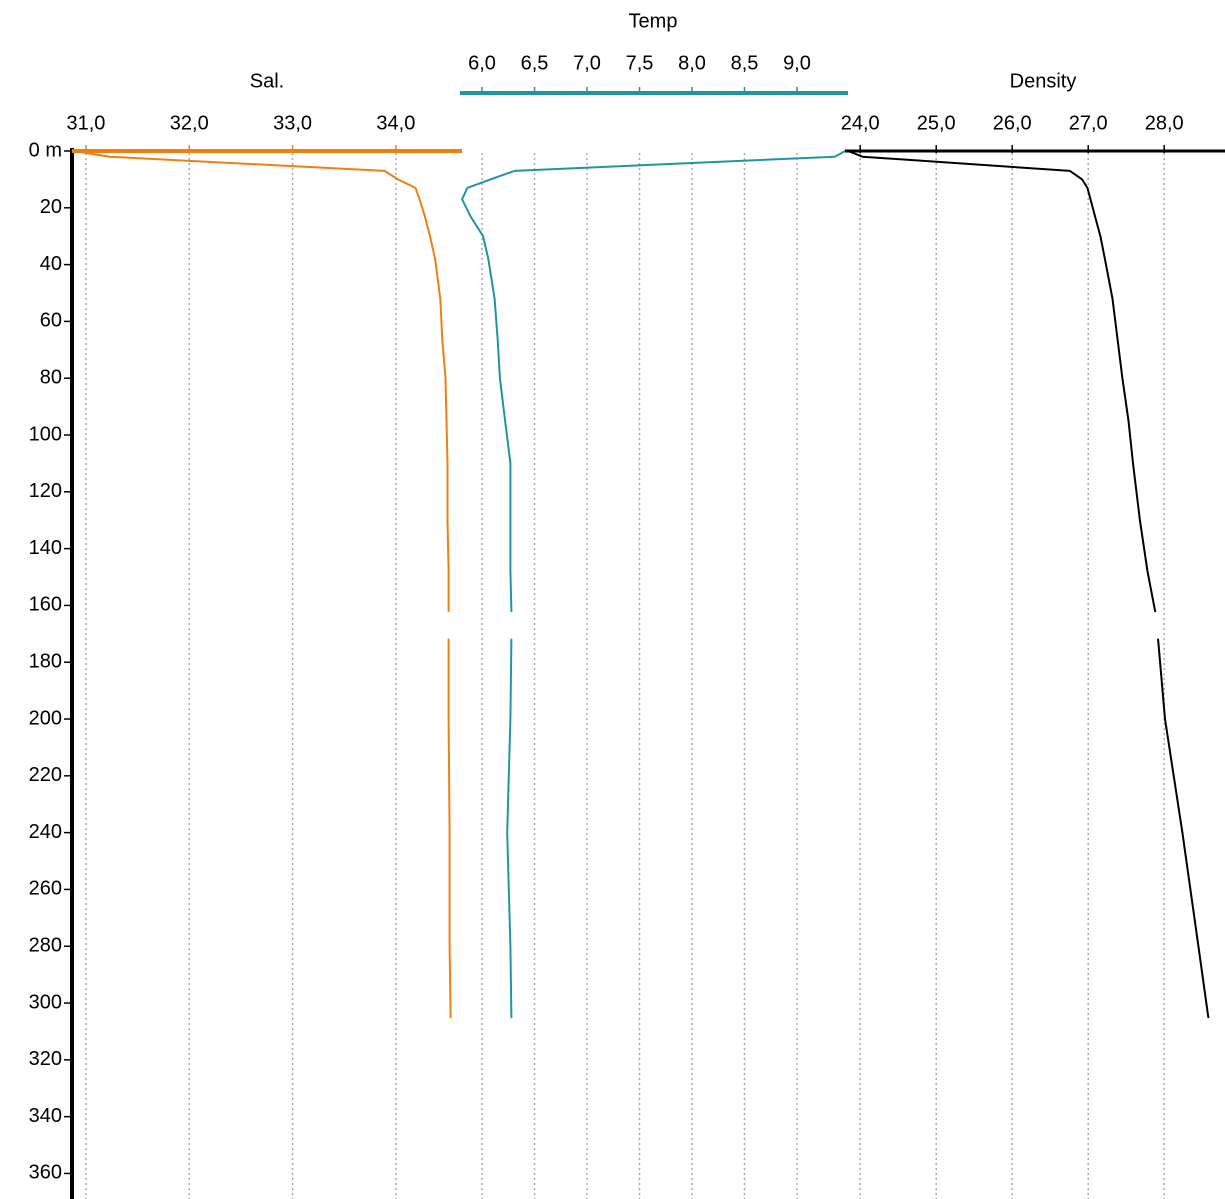 This screenshot has width=1225, height=1199. I want to click on axis-title: Density, so click(1043, 81).